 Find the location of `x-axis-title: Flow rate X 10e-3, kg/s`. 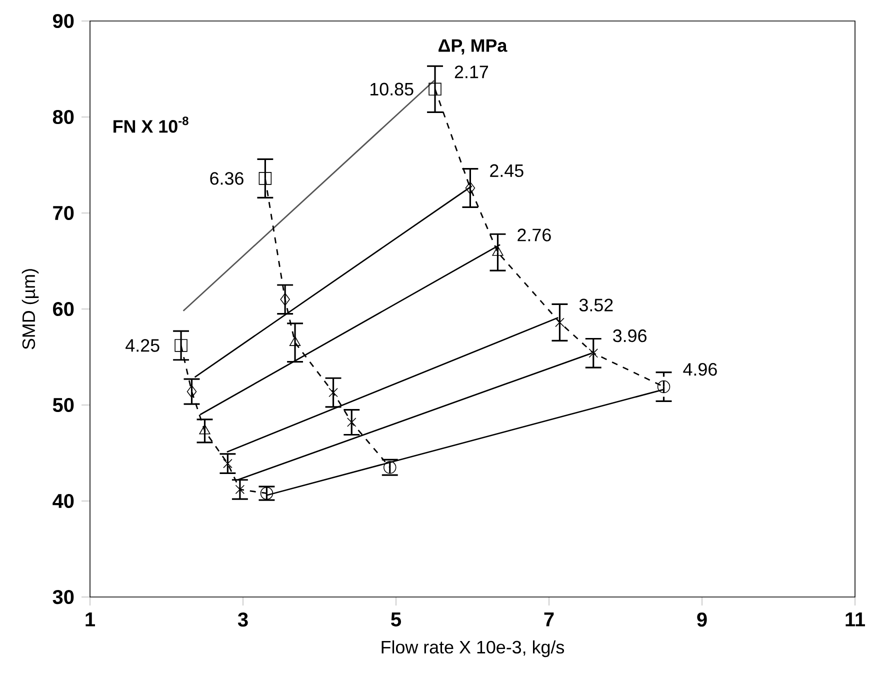

x-axis-title: Flow rate X 10e-3, kg/s is located at coordinates (473, 649).